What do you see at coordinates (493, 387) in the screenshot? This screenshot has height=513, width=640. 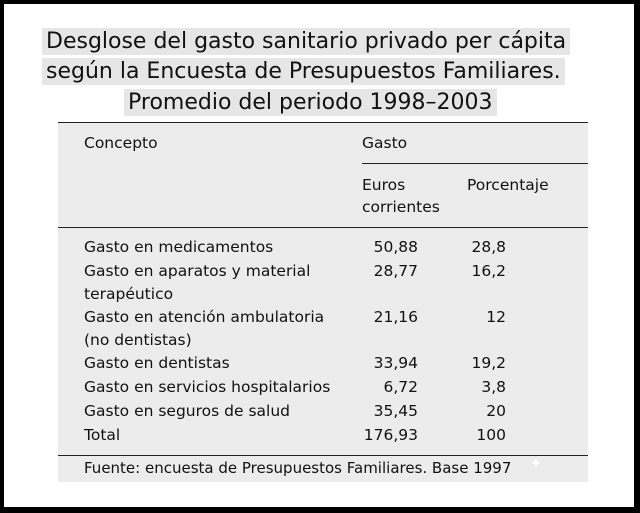 I see `row-porcentaje: 3,8` at bounding box center [493, 387].